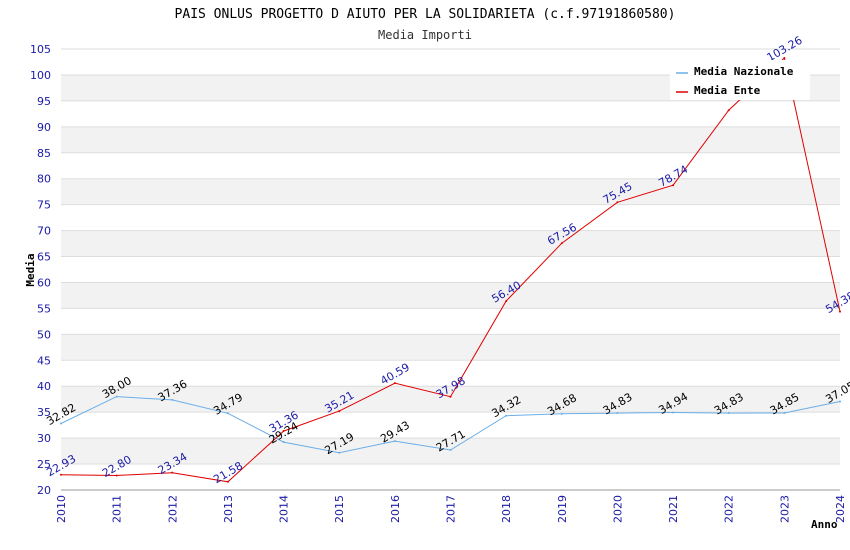 This screenshot has height=550, width=850. Describe the element at coordinates (673, 509) in the screenshot. I see `x-tick-label: 2021` at that location.